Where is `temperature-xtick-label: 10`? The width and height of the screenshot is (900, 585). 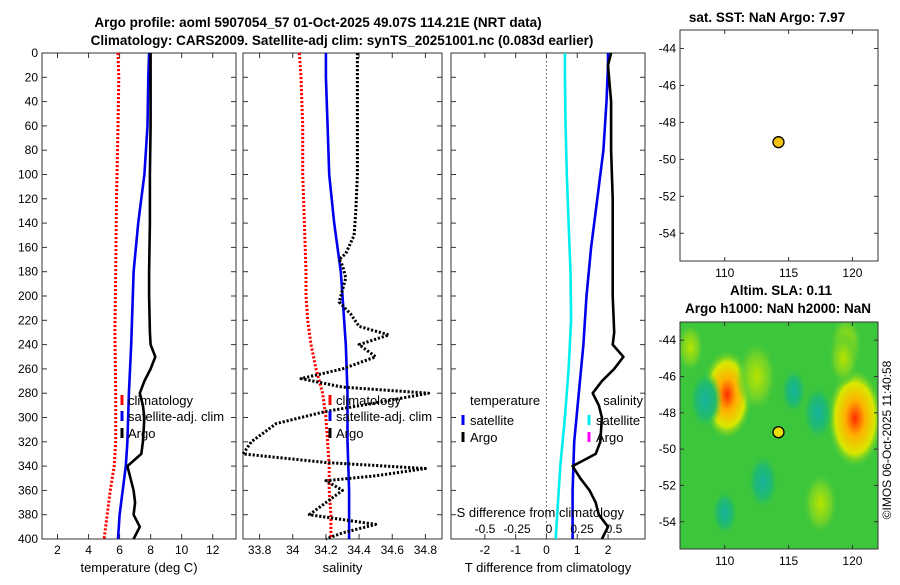
temperature-xtick-label: 10 is located at coordinates (182, 550).